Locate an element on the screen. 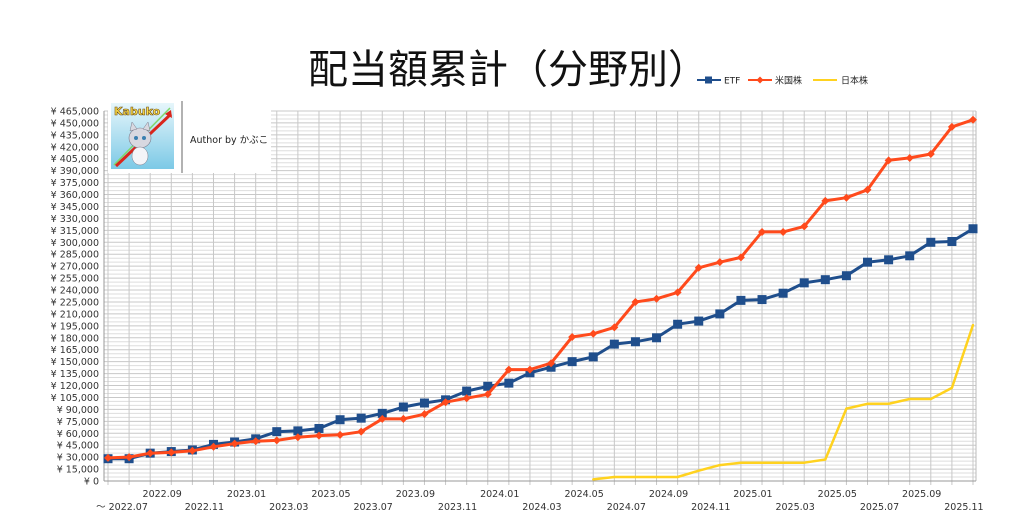  cat-ears-icon is located at coordinates (140, 126).